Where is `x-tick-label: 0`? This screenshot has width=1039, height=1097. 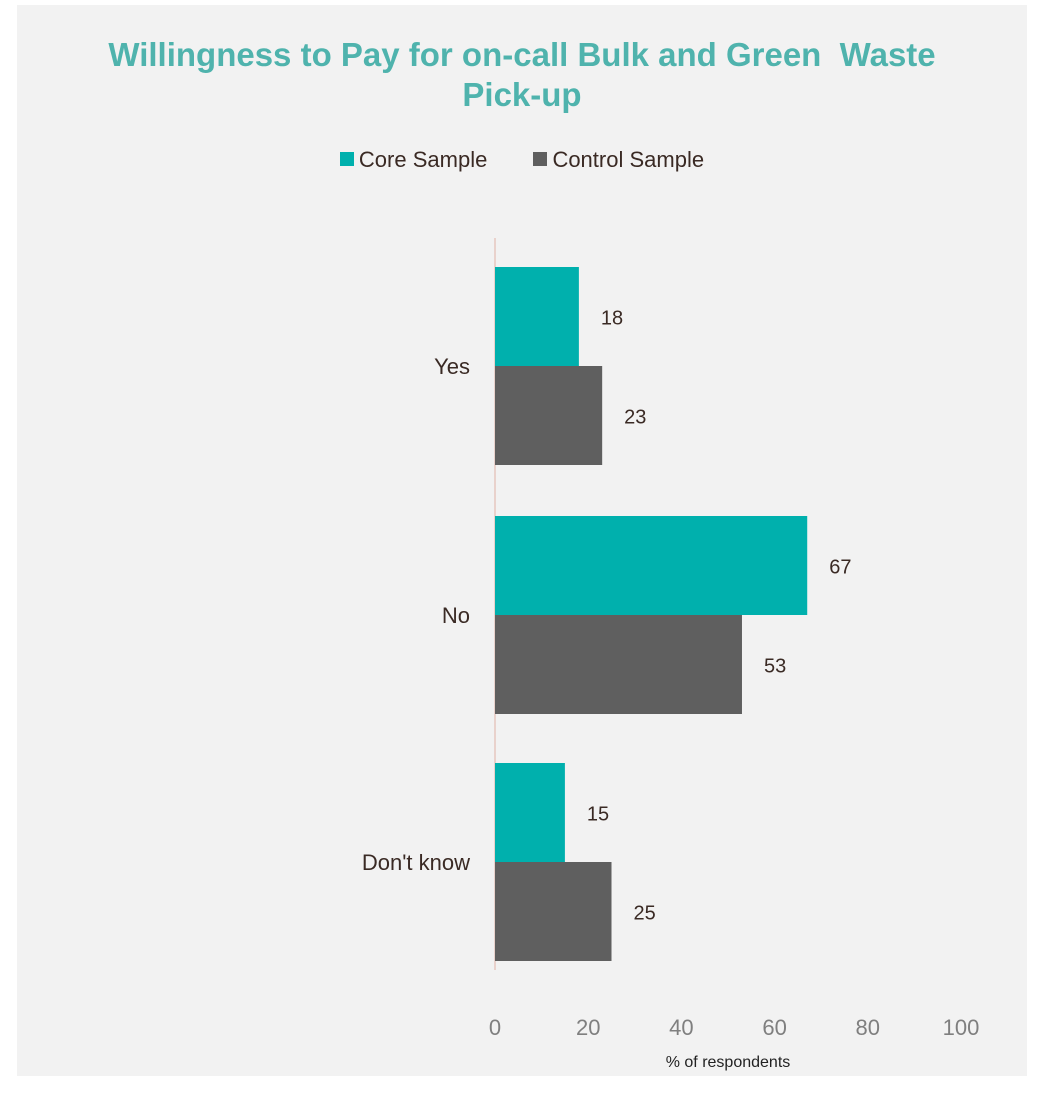
x-tick-label: 0 is located at coordinates (495, 1027).